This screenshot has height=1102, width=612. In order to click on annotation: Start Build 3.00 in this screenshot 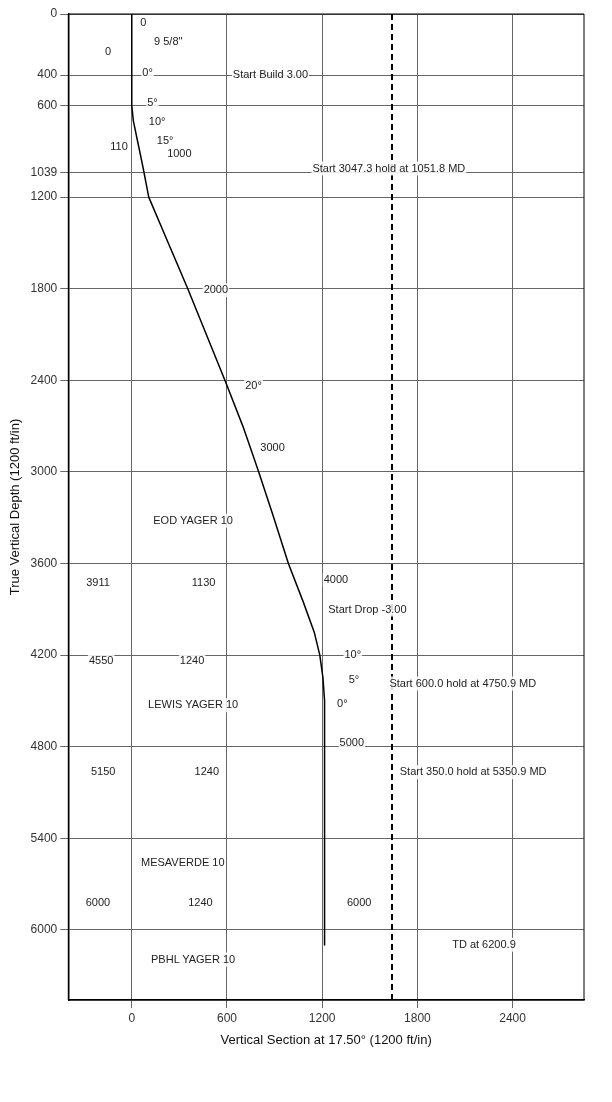, I will do `click(270, 74)`.